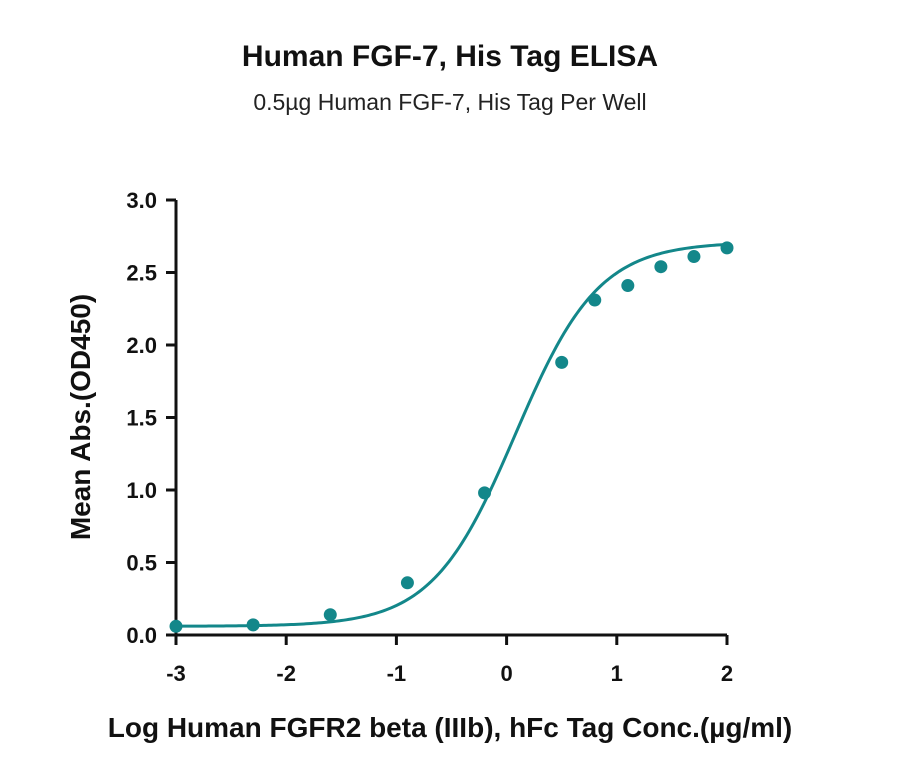  I want to click on y-tick-label: 1.0, so click(141, 490).